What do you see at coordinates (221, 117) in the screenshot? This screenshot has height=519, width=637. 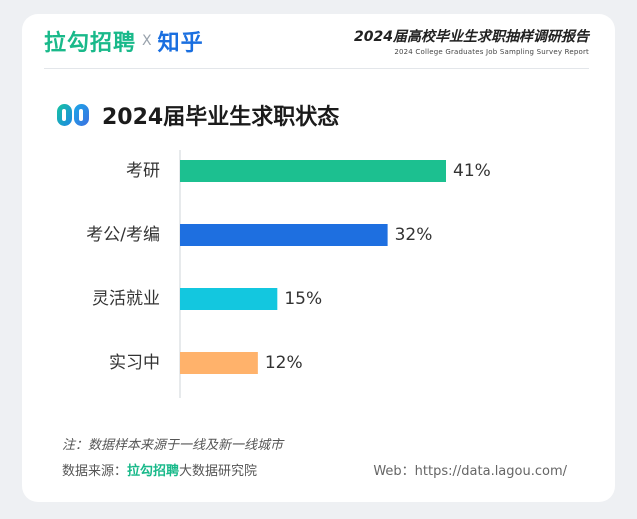 I see `chart-title: 2024届毕业生求职状态` at bounding box center [221, 117].